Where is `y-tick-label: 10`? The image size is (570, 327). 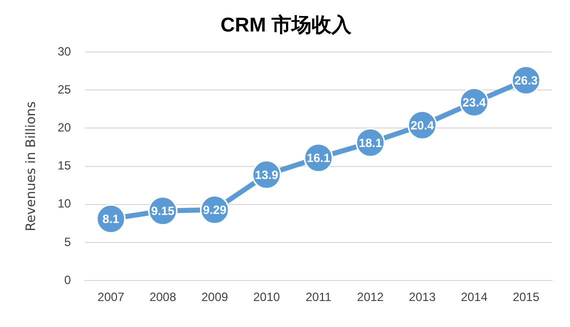
y-tick-label: 10 is located at coordinates (65, 203).